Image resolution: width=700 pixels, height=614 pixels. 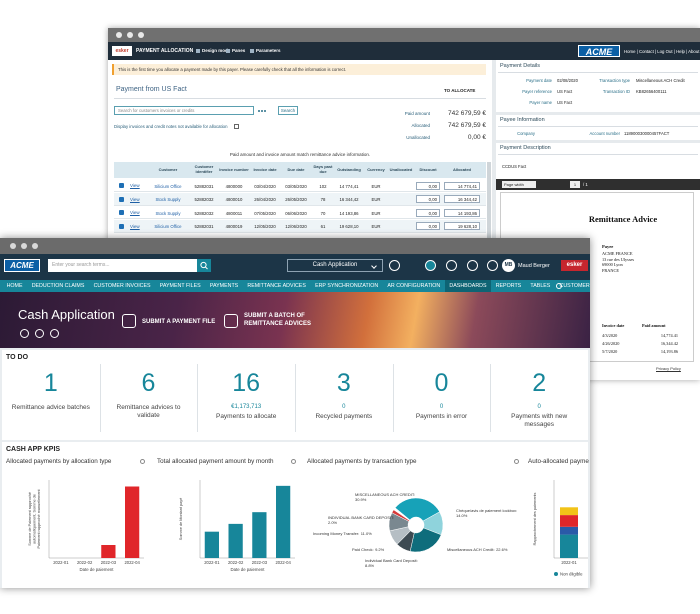 What do you see at coordinates (491, 398) in the screenshot?
I see `tile-separator` at bounding box center [491, 398].